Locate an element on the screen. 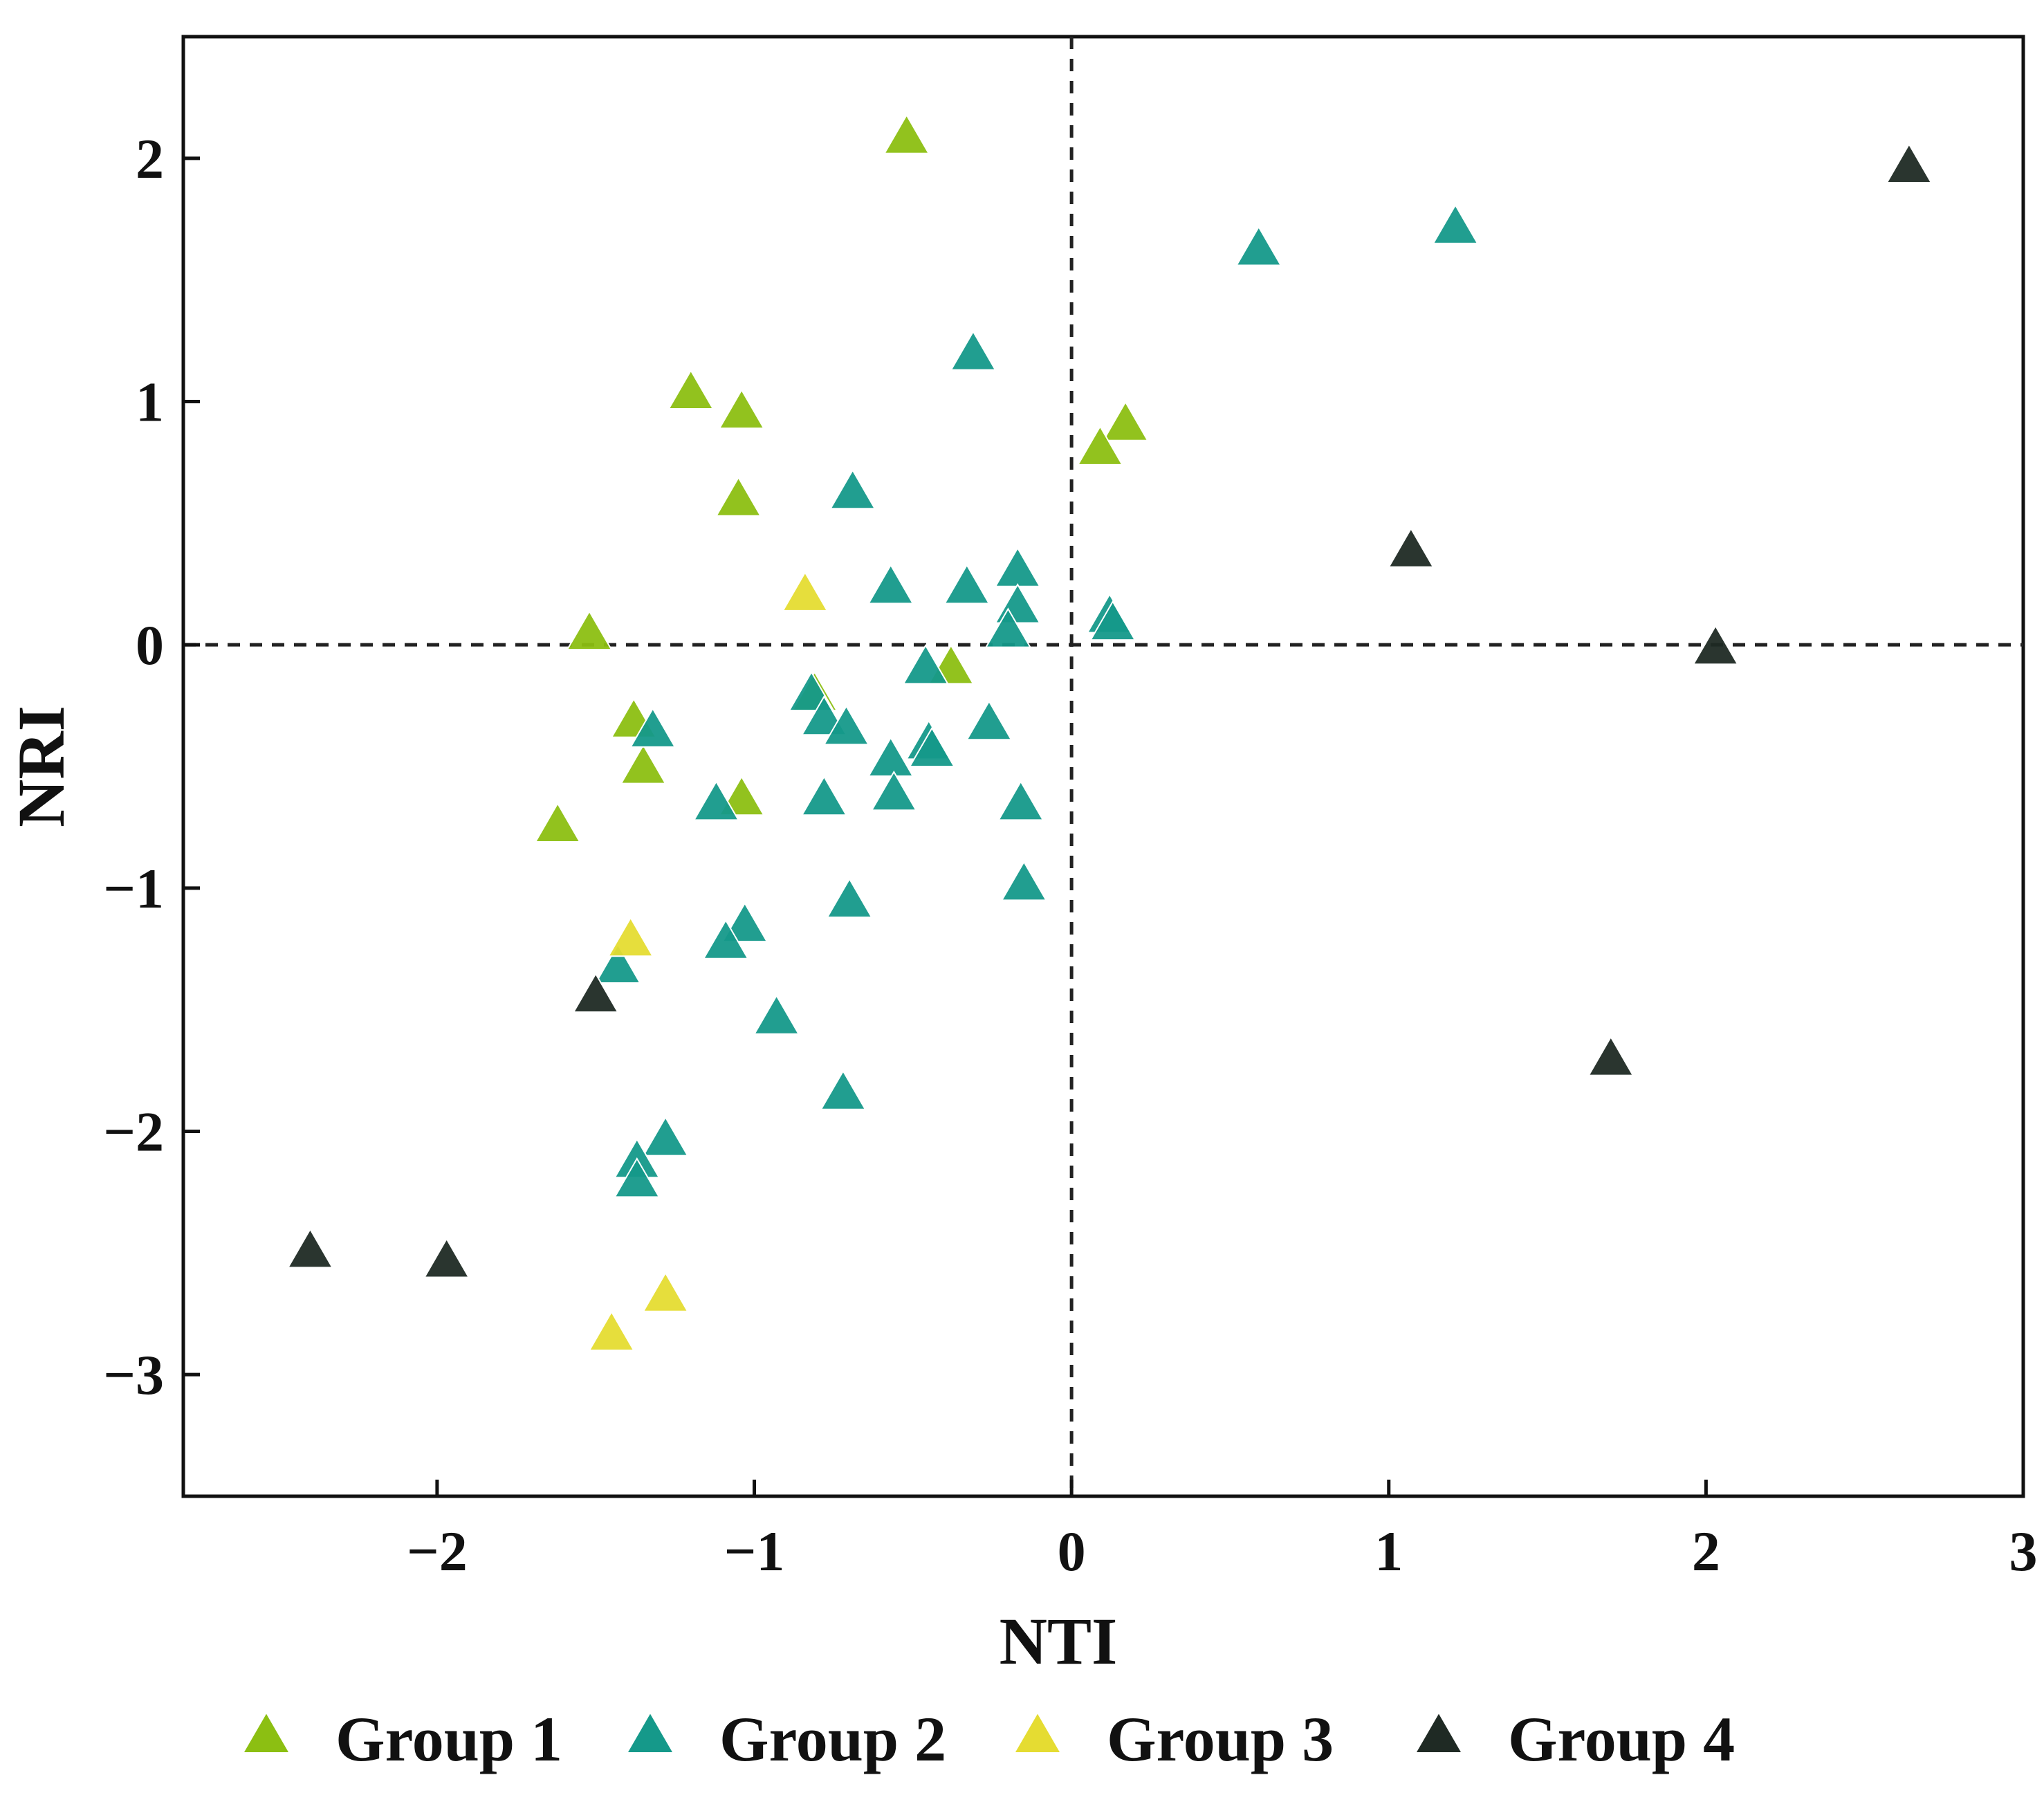  legend-label: Group 1 is located at coordinates (448, 1739).